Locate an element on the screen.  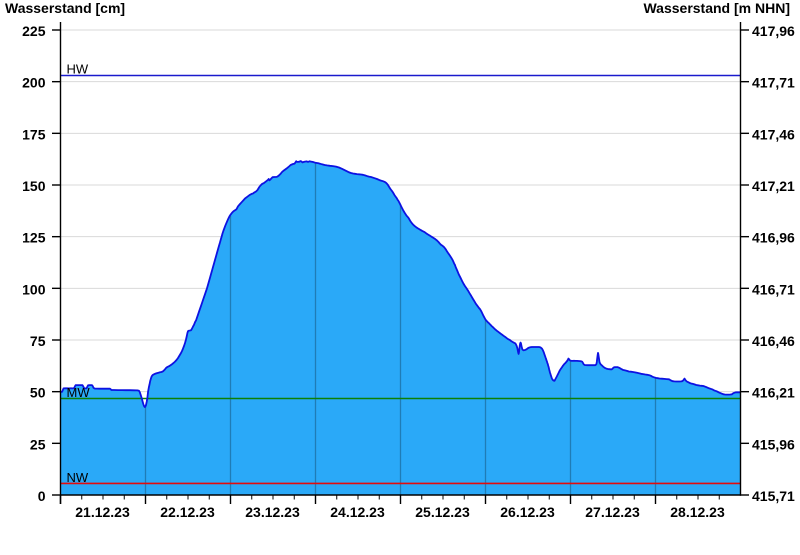
svg-text: 24.12.23 is located at coordinates (357, 512).